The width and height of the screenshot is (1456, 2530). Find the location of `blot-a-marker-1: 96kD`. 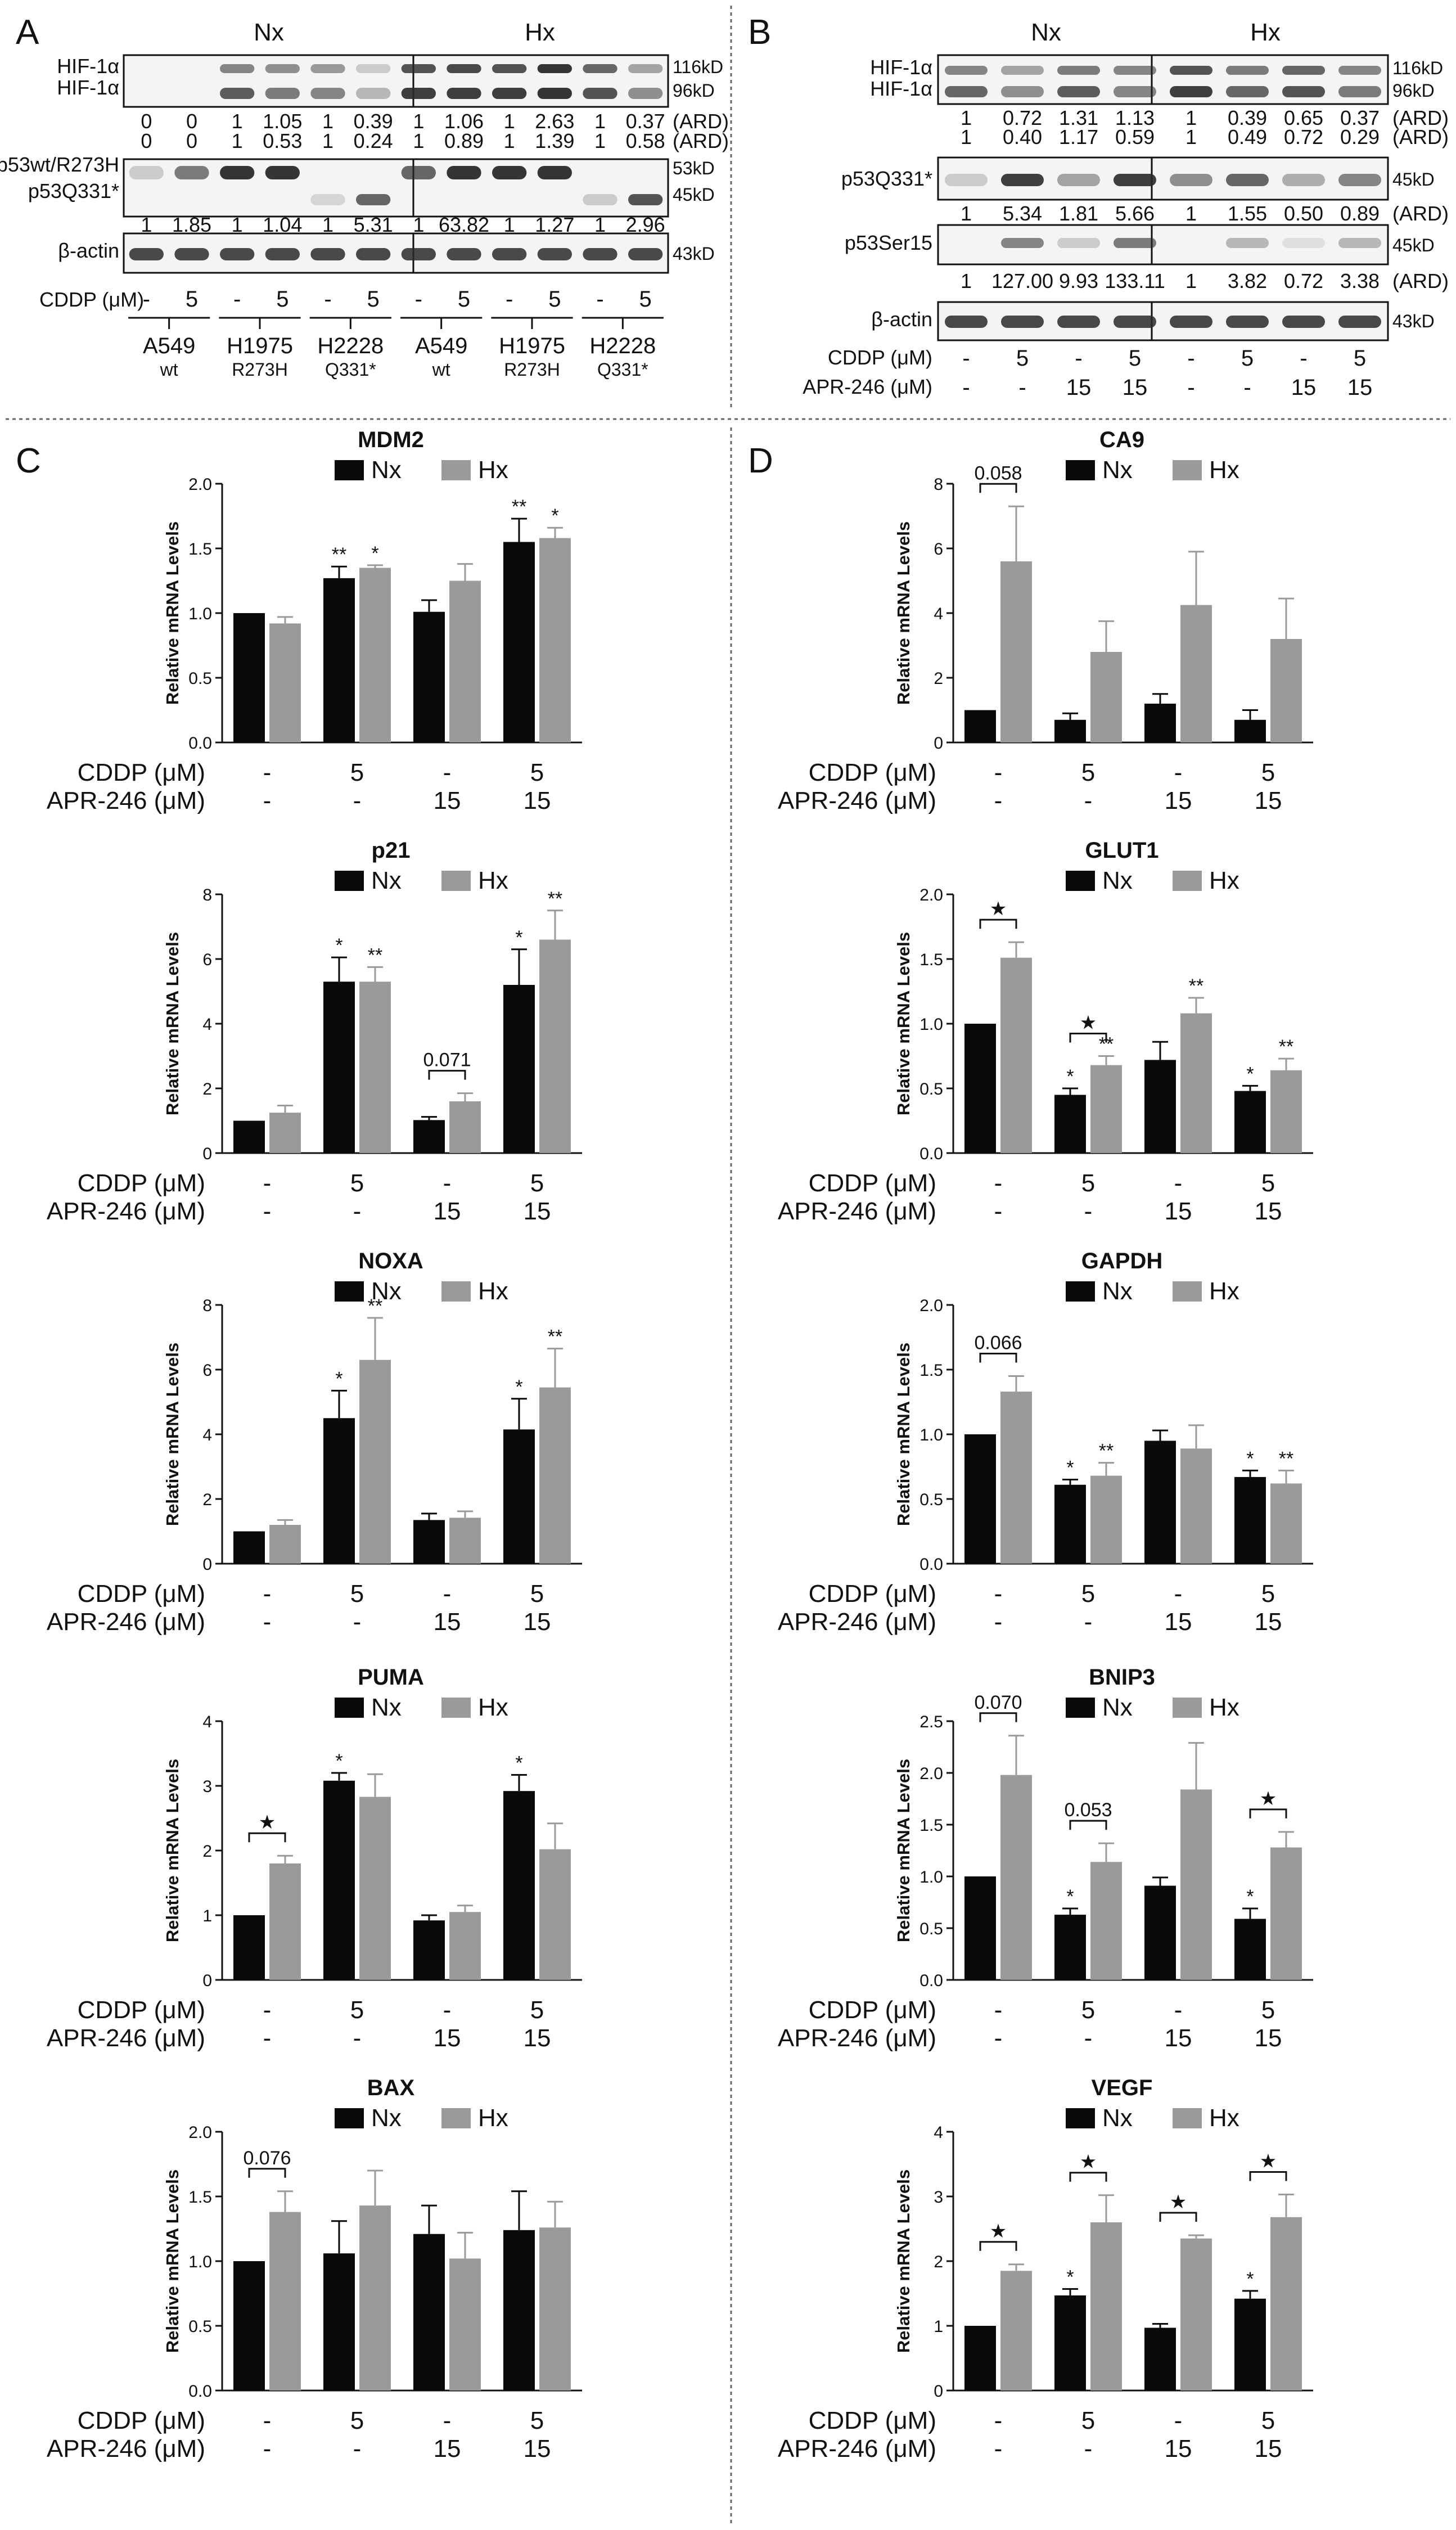

blot-a-marker-1: 96kD is located at coordinates (694, 90).